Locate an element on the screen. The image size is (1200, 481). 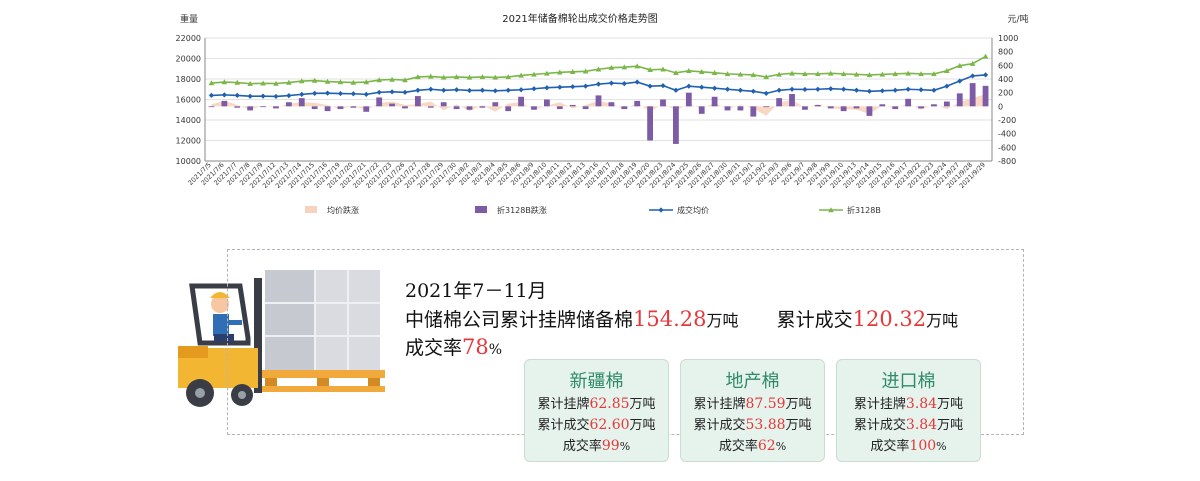
rate-prefix: 成交率 is located at coordinates (434, 348).